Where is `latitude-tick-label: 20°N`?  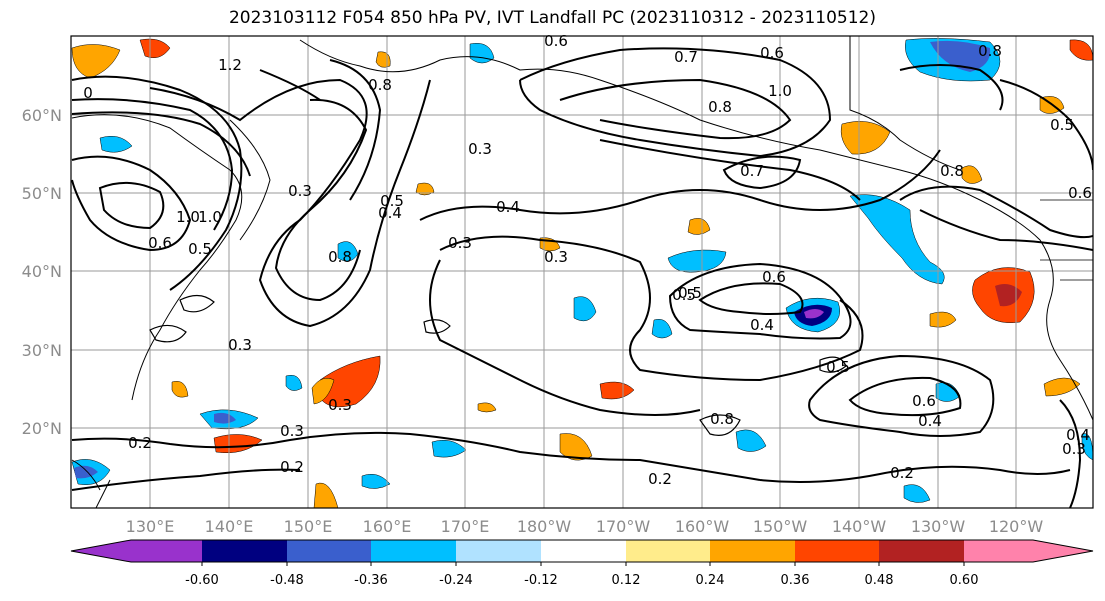
latitude-tick-label: 20°N is located at coordinates (42, 428).